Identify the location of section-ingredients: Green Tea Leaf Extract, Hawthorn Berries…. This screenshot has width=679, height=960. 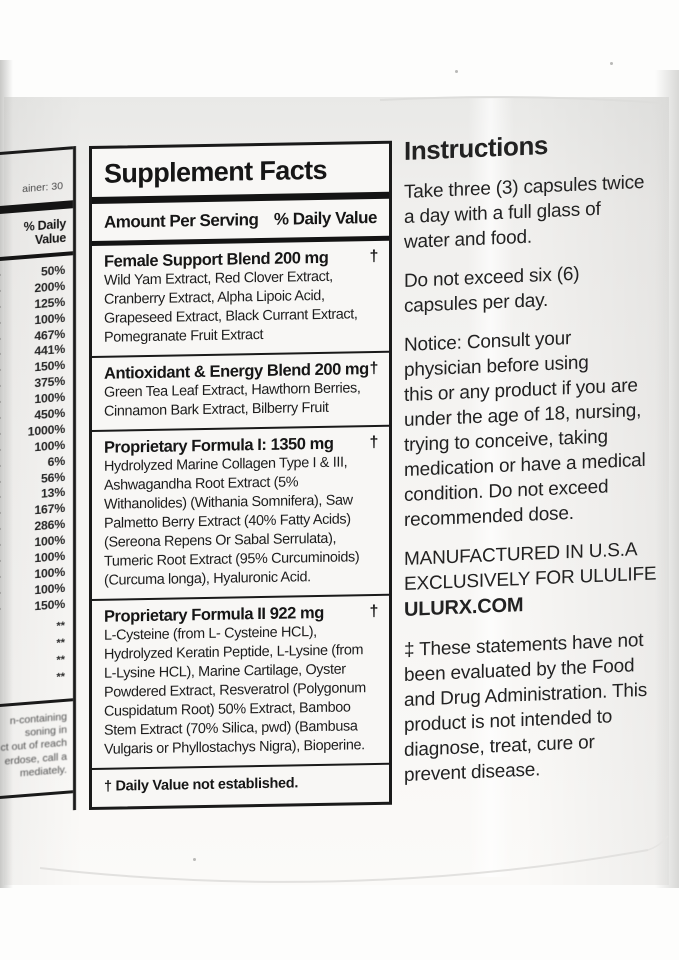
(232, 400).